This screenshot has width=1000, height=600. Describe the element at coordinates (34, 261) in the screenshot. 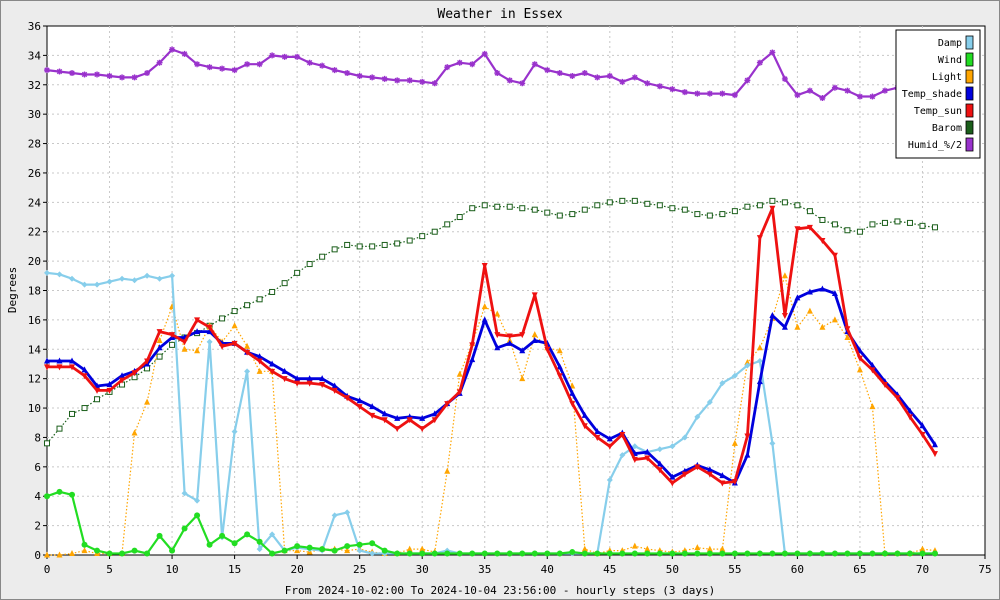

I see `y-tick-label: 20` at that location.